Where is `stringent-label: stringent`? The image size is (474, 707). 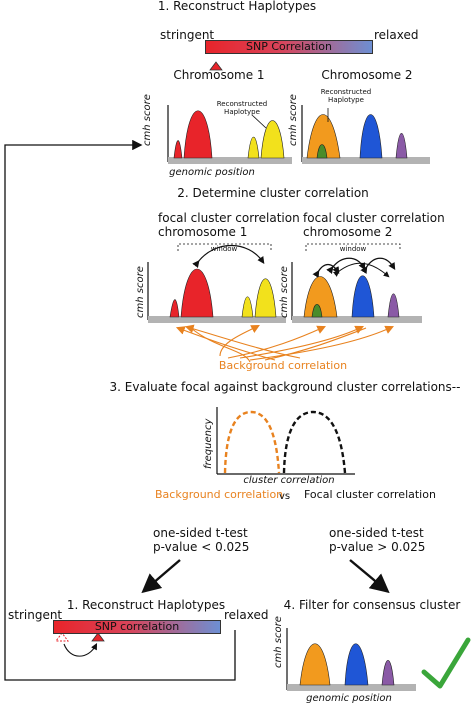 stringent-label: stringent is located at coordinates (187, 35).